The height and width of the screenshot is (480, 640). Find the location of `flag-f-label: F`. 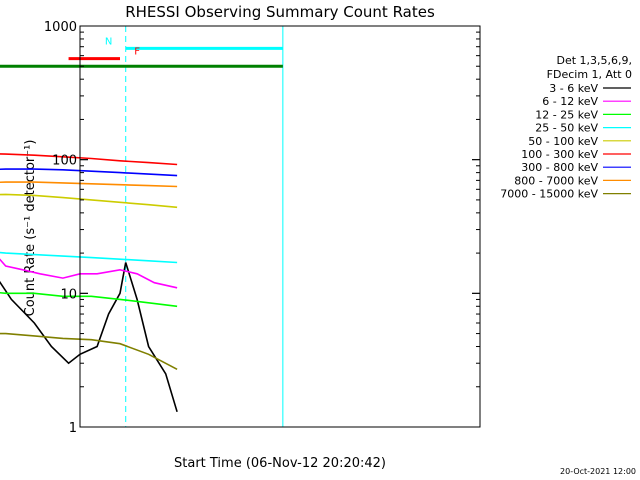

flag-f-label: F is located at coordinates (137, 52).